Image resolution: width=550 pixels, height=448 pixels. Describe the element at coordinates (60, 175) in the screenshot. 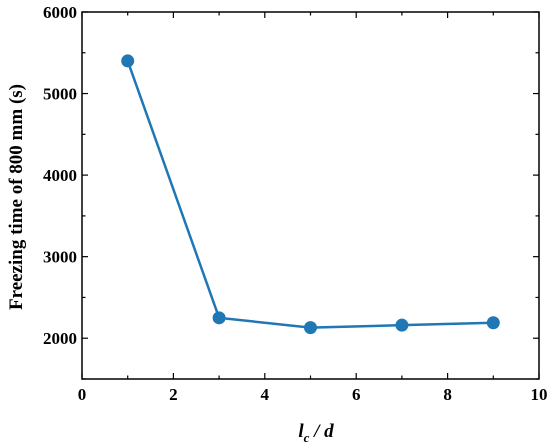

I see `y-tick-label: 4000` at that location.